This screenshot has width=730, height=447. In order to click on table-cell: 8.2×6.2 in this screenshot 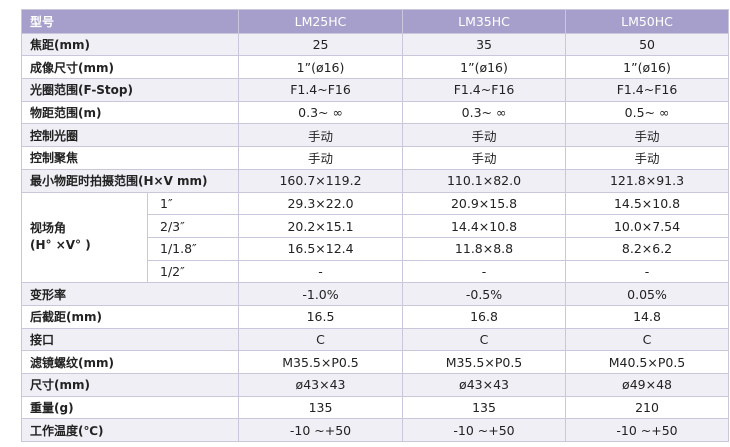, I will do `click(647, 248)`.